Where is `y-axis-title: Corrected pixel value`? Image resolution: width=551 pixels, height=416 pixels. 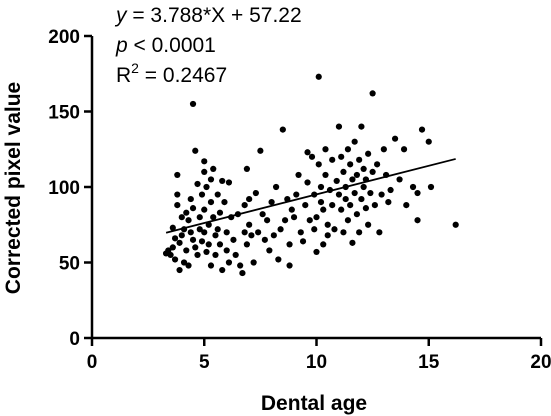 y-axis-title: Corrected pixel value is located at coordinates (13, 188).